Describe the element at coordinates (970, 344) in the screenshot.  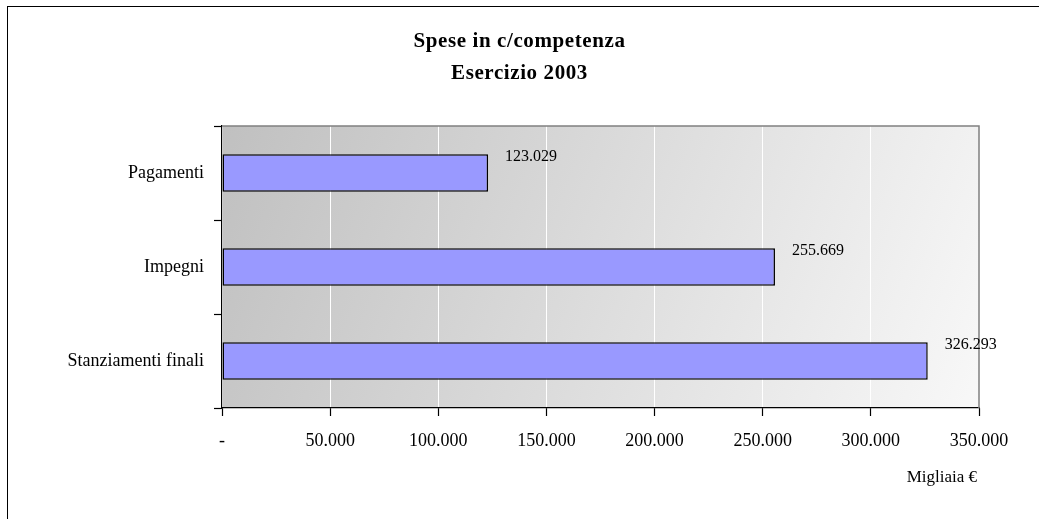
I see `data-label: 326.293` at that location.